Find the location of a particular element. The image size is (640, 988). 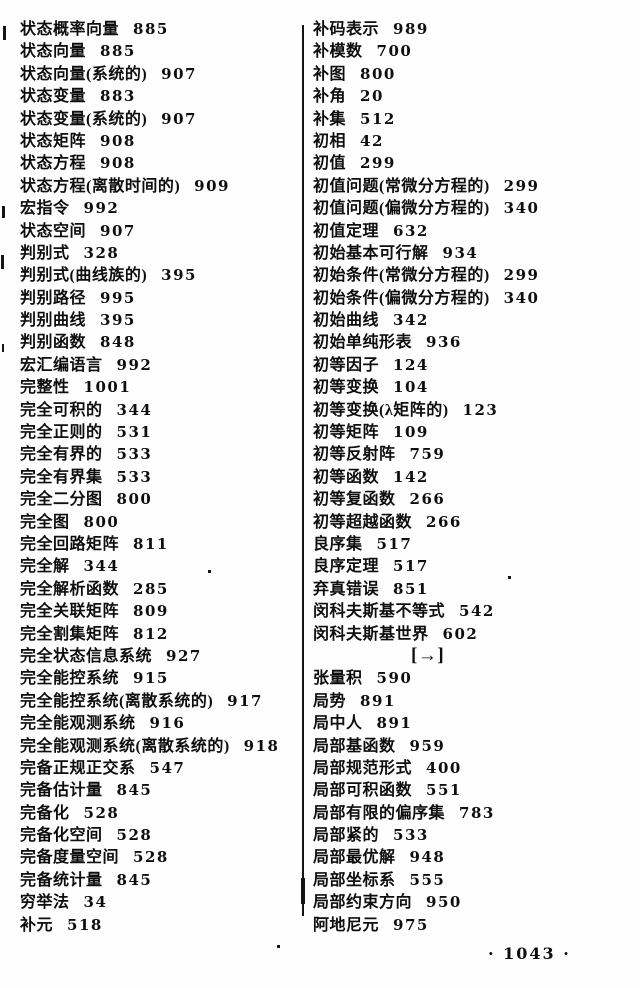

entry-term: 判别曲线 is located at coordinates (53, 321).